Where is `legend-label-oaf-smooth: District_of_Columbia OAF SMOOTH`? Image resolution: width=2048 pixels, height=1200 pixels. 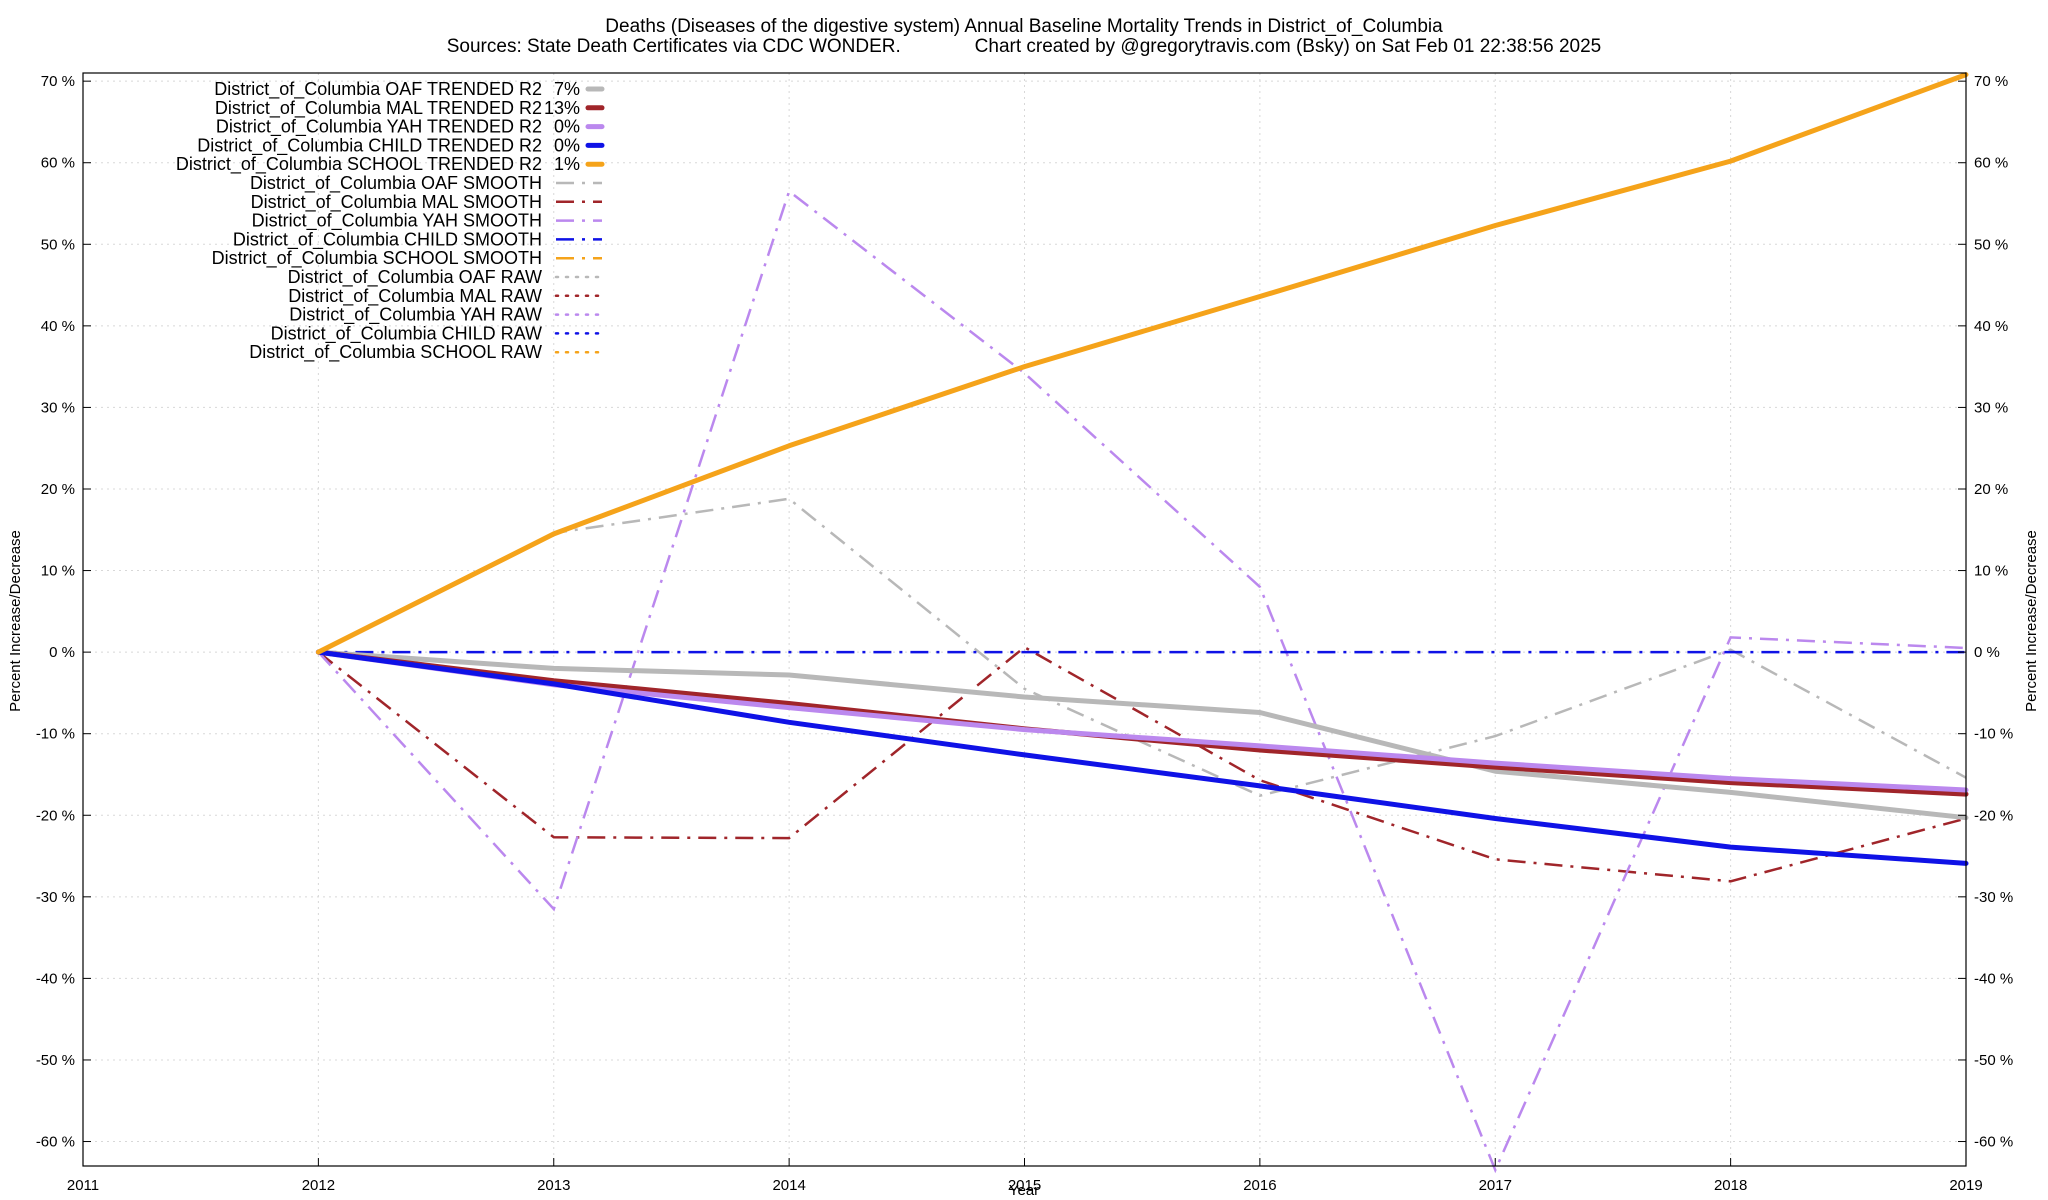 legend-label-oaf-smooth: District_of_Columbia OAF SMOOTH is located at coordinates (396, 183).